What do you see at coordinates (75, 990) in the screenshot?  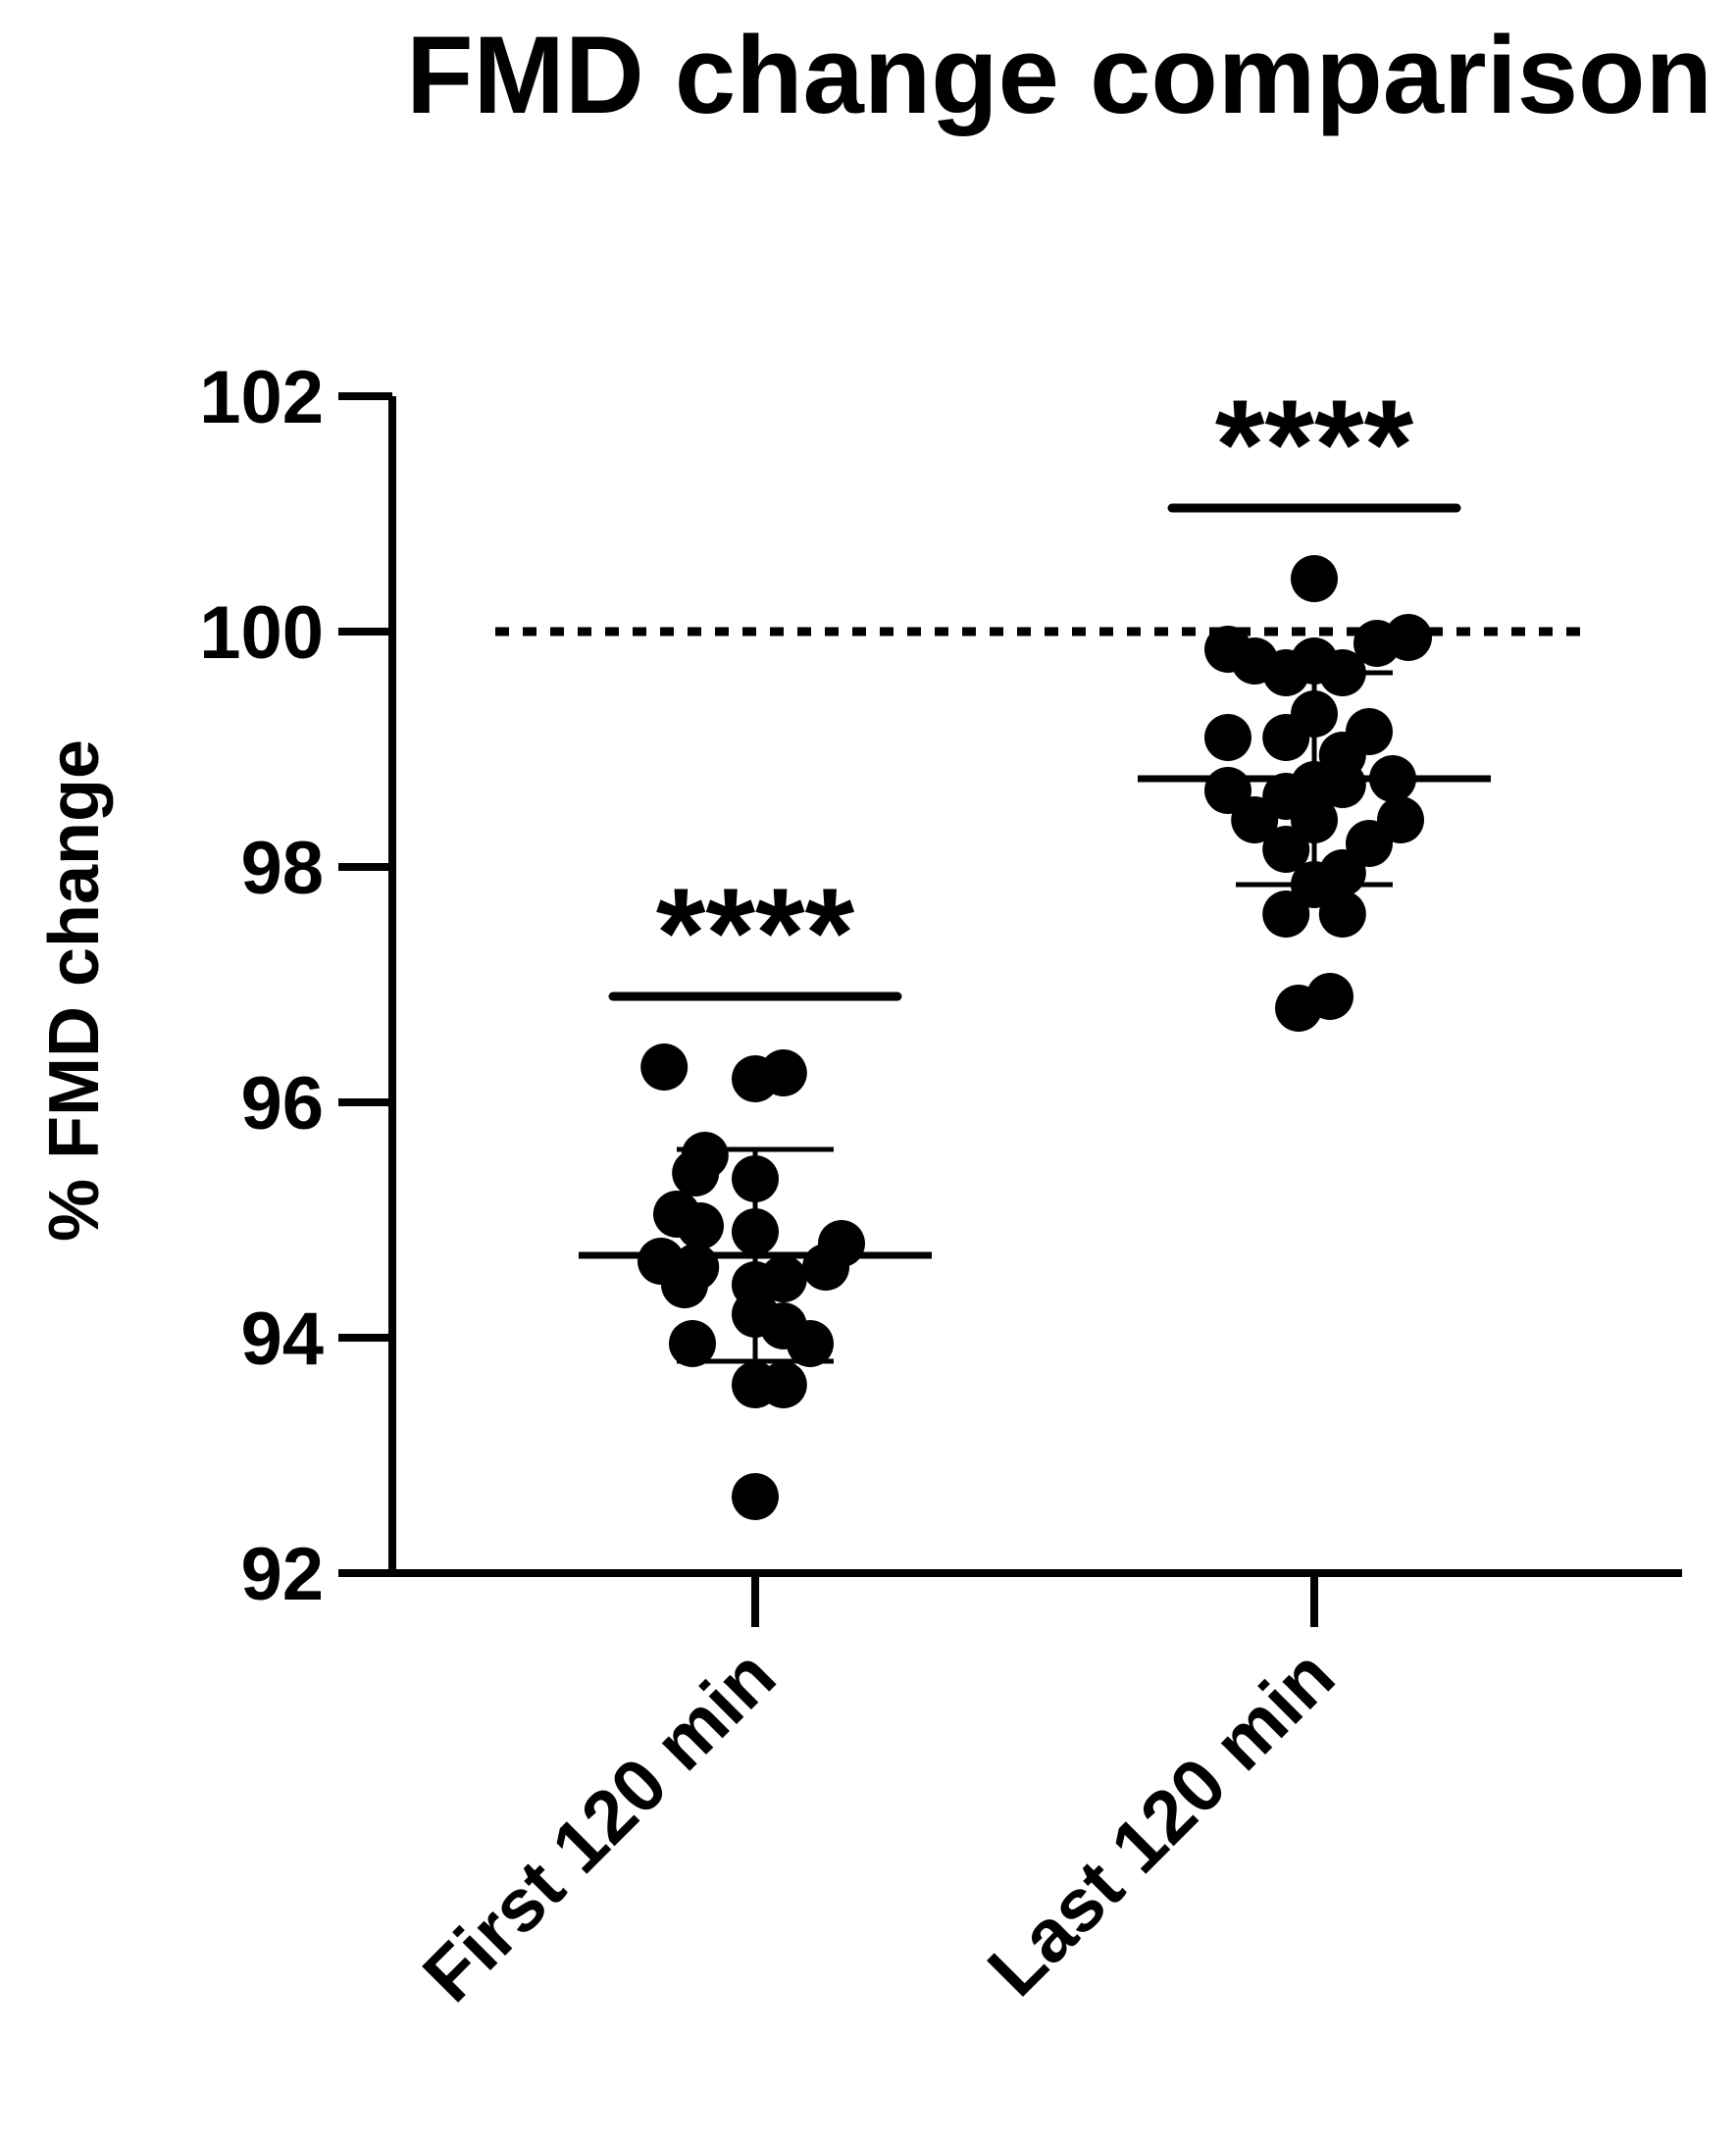 I see `y-axis-label: % FMD change` at bounding box center [75, 990].